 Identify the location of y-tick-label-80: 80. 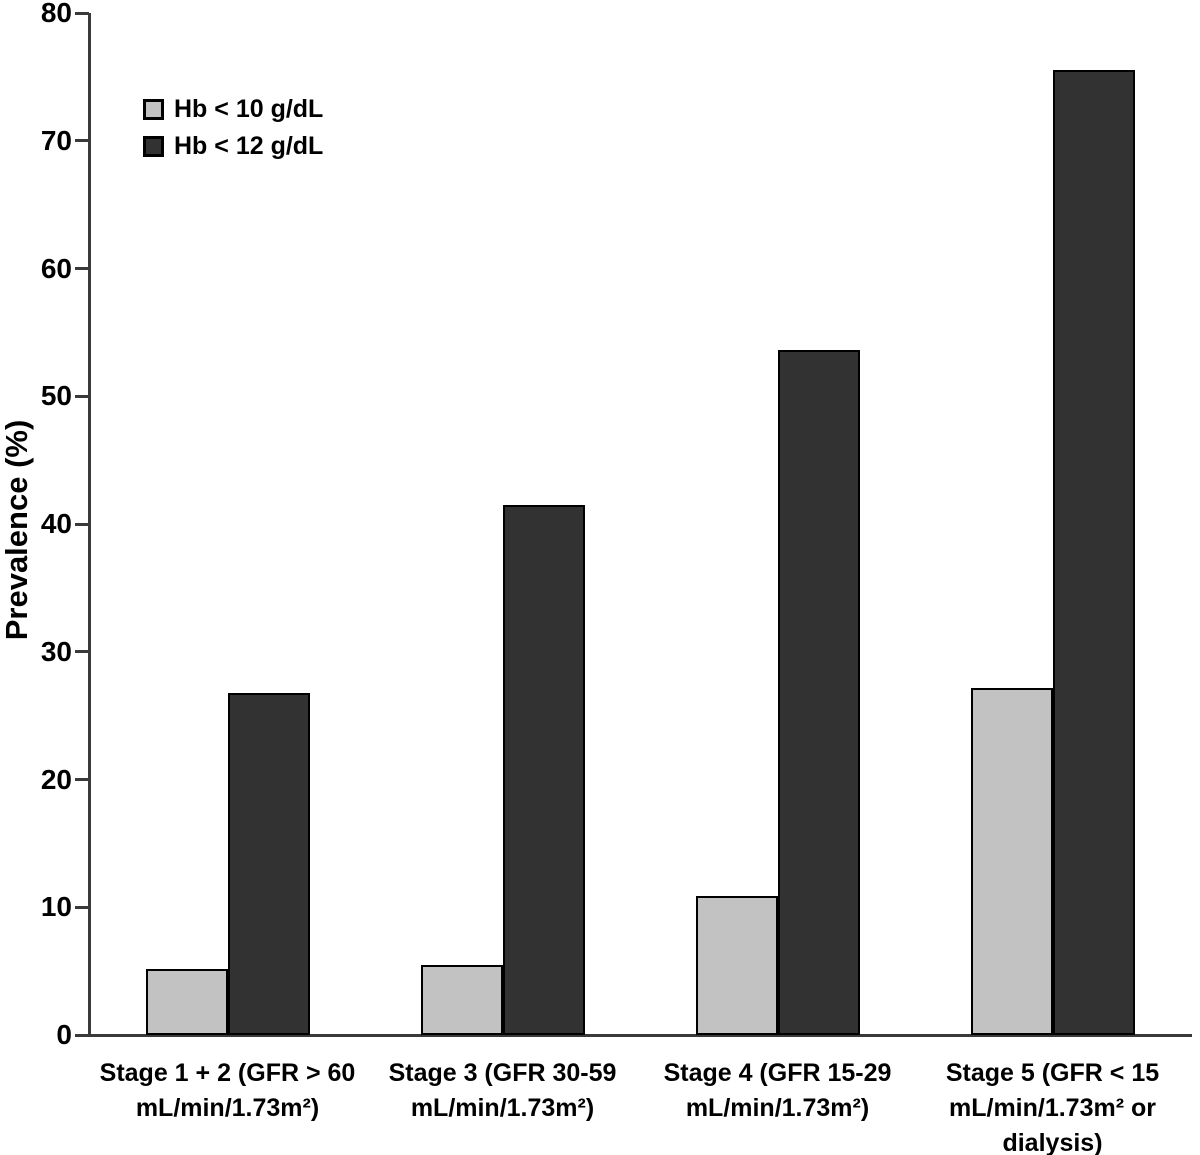
(56, 14).